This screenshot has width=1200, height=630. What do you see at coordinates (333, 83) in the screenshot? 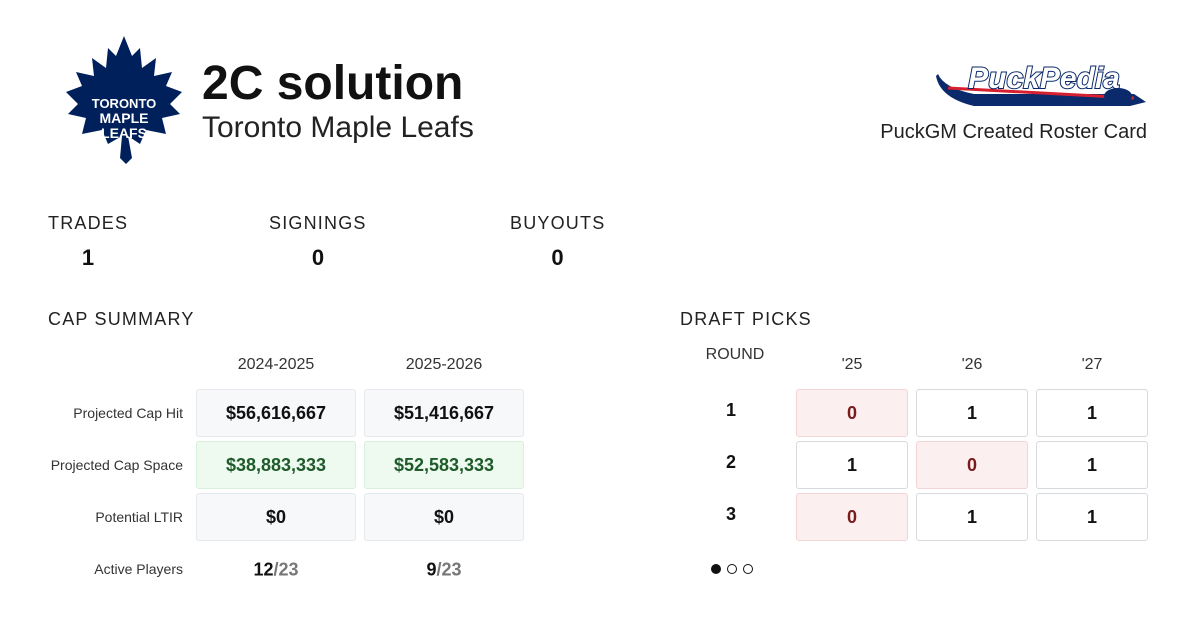
I see `title: 2C solution` at bounding box center [333, 83].